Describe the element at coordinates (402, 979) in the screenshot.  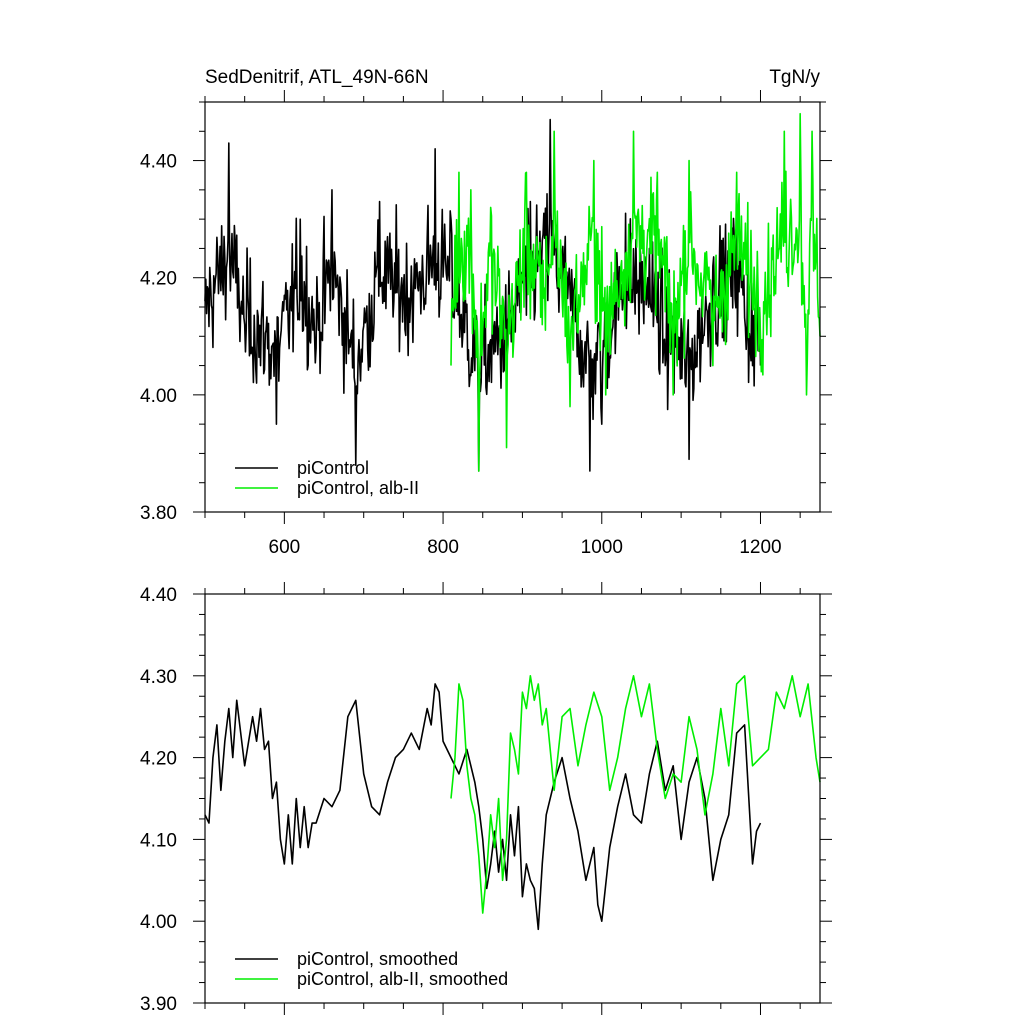
I see `legend-label: piControl, alb-II, smoothed` at that location.